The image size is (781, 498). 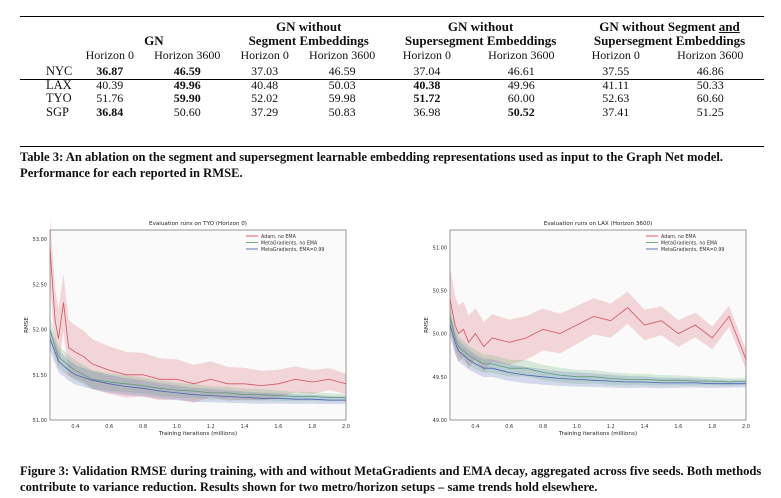 I want to click on y-tick-label: 51.50, so click(x=40, y=376).